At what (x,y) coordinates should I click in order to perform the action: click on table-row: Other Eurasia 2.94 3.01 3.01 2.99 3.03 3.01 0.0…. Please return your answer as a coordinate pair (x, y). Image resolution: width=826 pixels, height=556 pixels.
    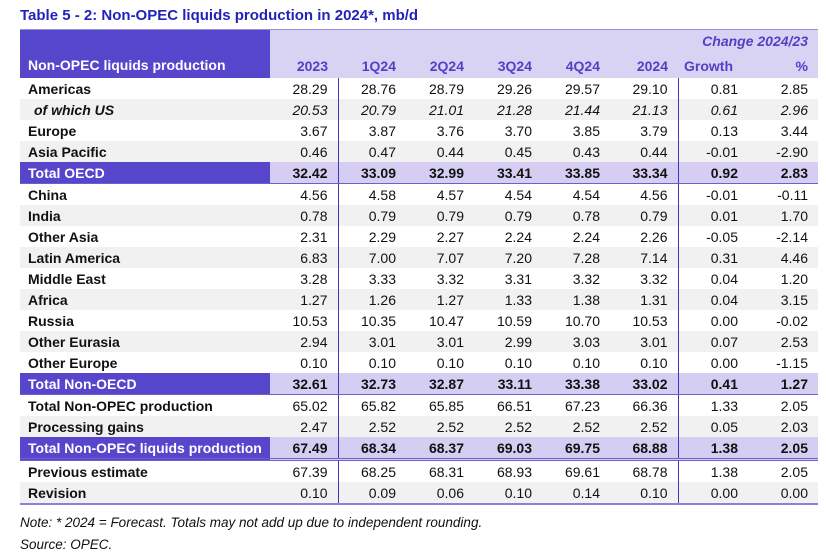
    Looking at the image, I should click on (419, 341).